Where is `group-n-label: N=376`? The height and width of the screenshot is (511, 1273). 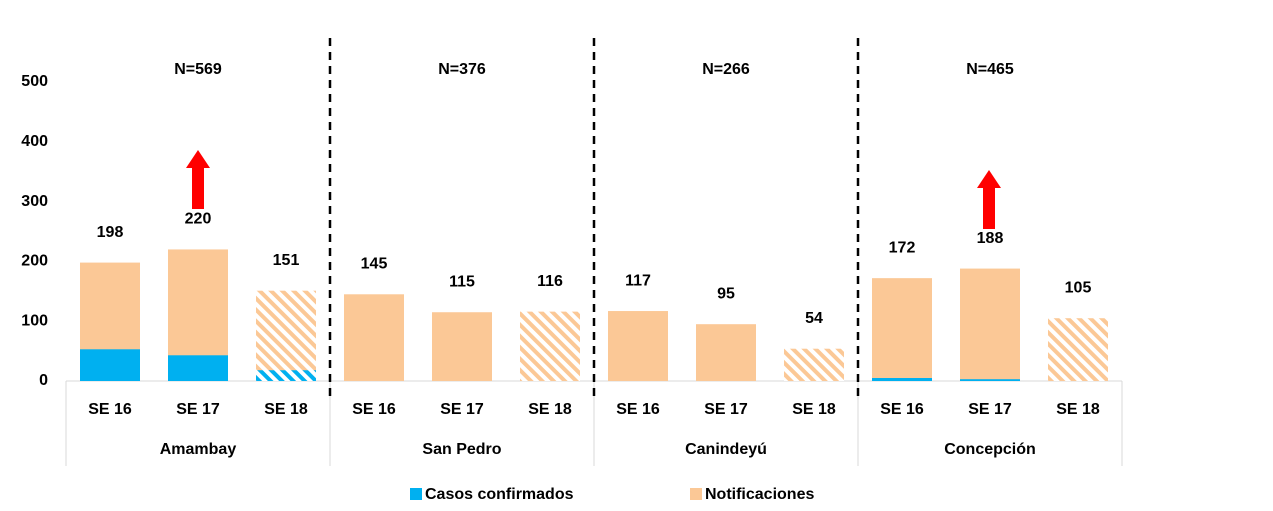 group-n-label: N=376 is located at coordinates (462, 69).